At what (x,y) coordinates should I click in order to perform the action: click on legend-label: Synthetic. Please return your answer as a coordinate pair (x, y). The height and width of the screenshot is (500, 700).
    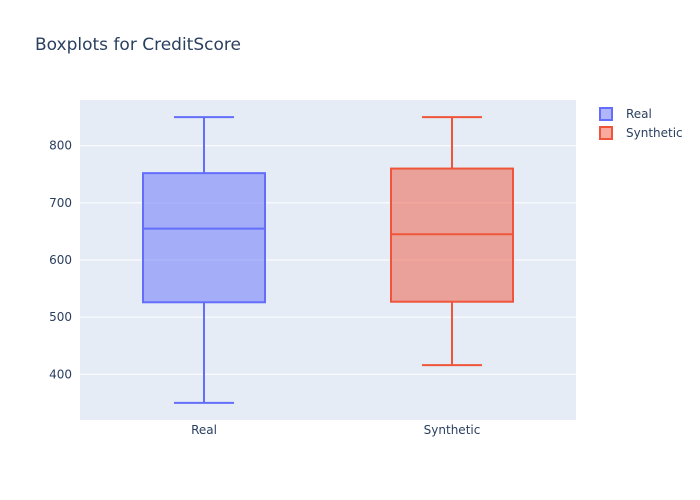
    Looking at the image, I should click on (654, 133).